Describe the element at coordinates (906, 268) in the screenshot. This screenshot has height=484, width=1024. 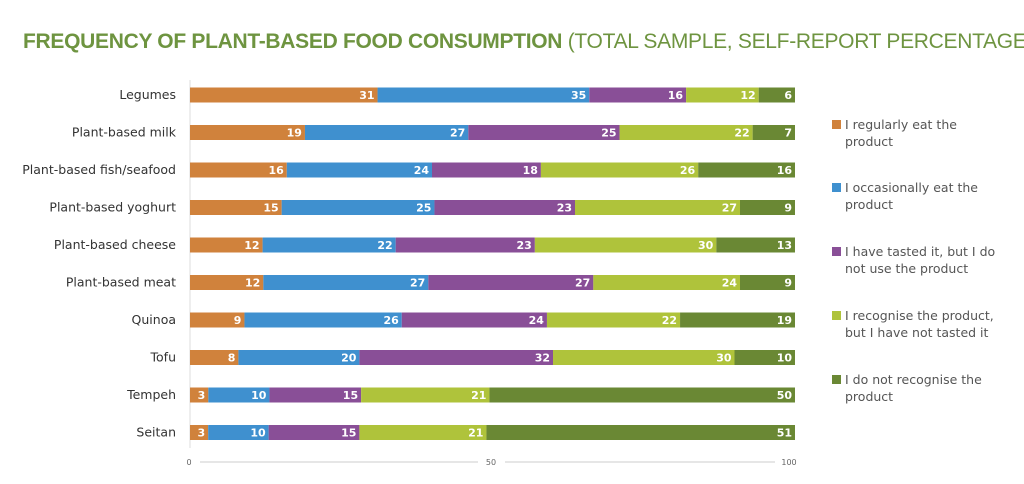
I see `legend-label: not use the product` at that location.